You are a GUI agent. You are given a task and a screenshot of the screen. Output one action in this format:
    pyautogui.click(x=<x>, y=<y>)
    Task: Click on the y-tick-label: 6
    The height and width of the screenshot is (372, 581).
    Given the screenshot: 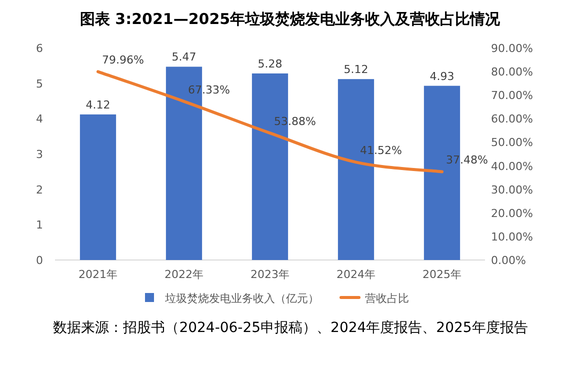 What is the action you would take?
    pyautogui.click(x=39, y=48)
    